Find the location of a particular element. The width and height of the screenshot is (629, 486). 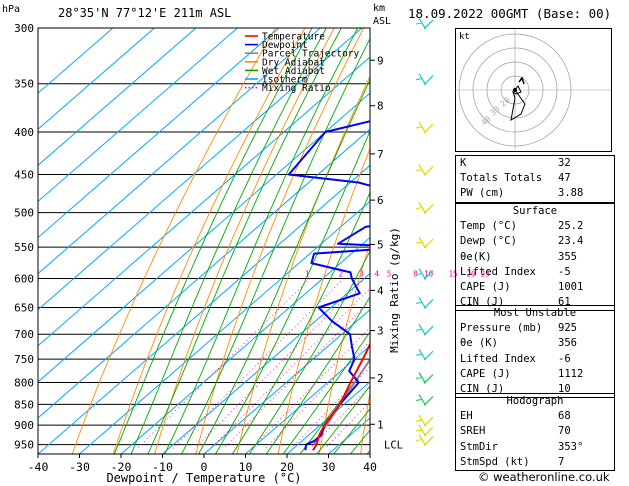

pressure-tick-label: 350 is located at coordinates (24, 84).